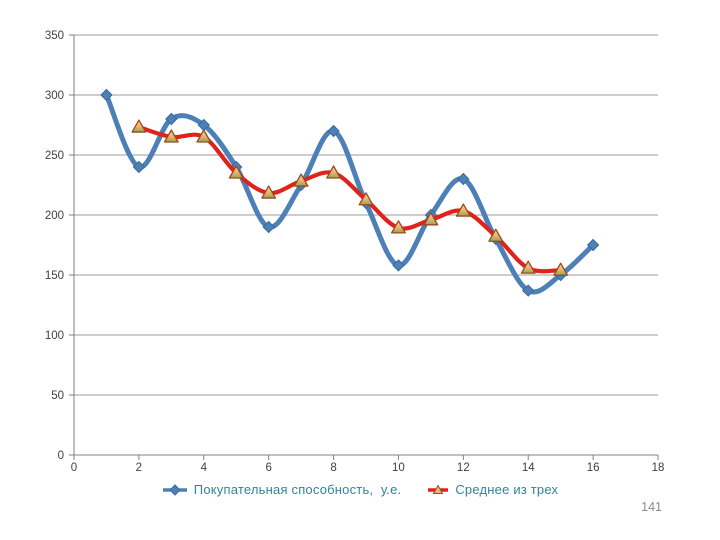  Describe the element at coordinates (74, 468) in the screenshot. I see `x-axis-label: 0` at that location.